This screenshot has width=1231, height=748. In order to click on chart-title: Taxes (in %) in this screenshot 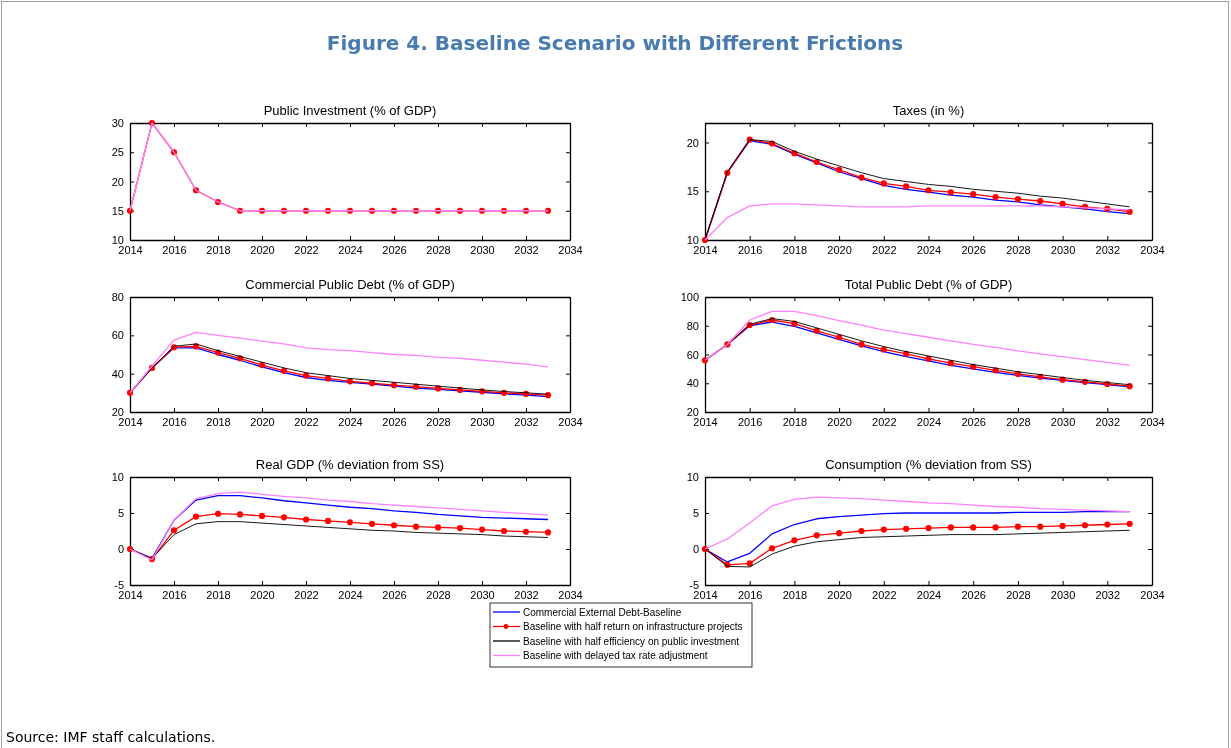, I will do `click(928, 110)`.